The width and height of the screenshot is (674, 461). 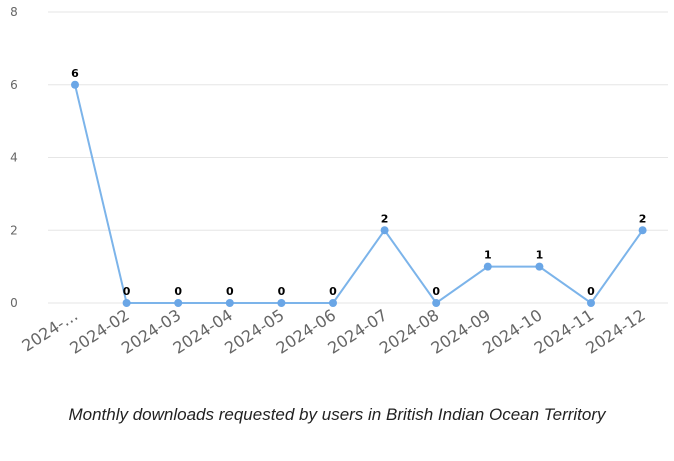 What do you see at coordinates (14, 85) in the screenshot?
I see `y-tick-label: 6` at bounding box center [14, 85].